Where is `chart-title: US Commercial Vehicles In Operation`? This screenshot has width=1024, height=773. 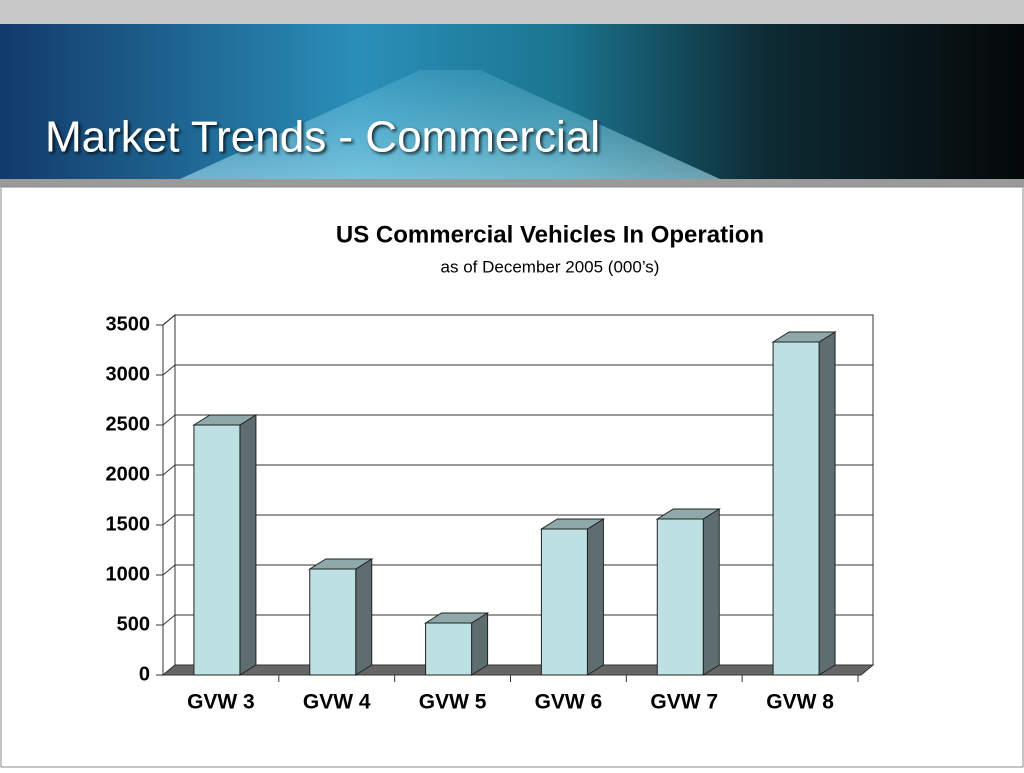 chart-title: US Commercial Vehicles In Operation is located at coordinates (550, 234).